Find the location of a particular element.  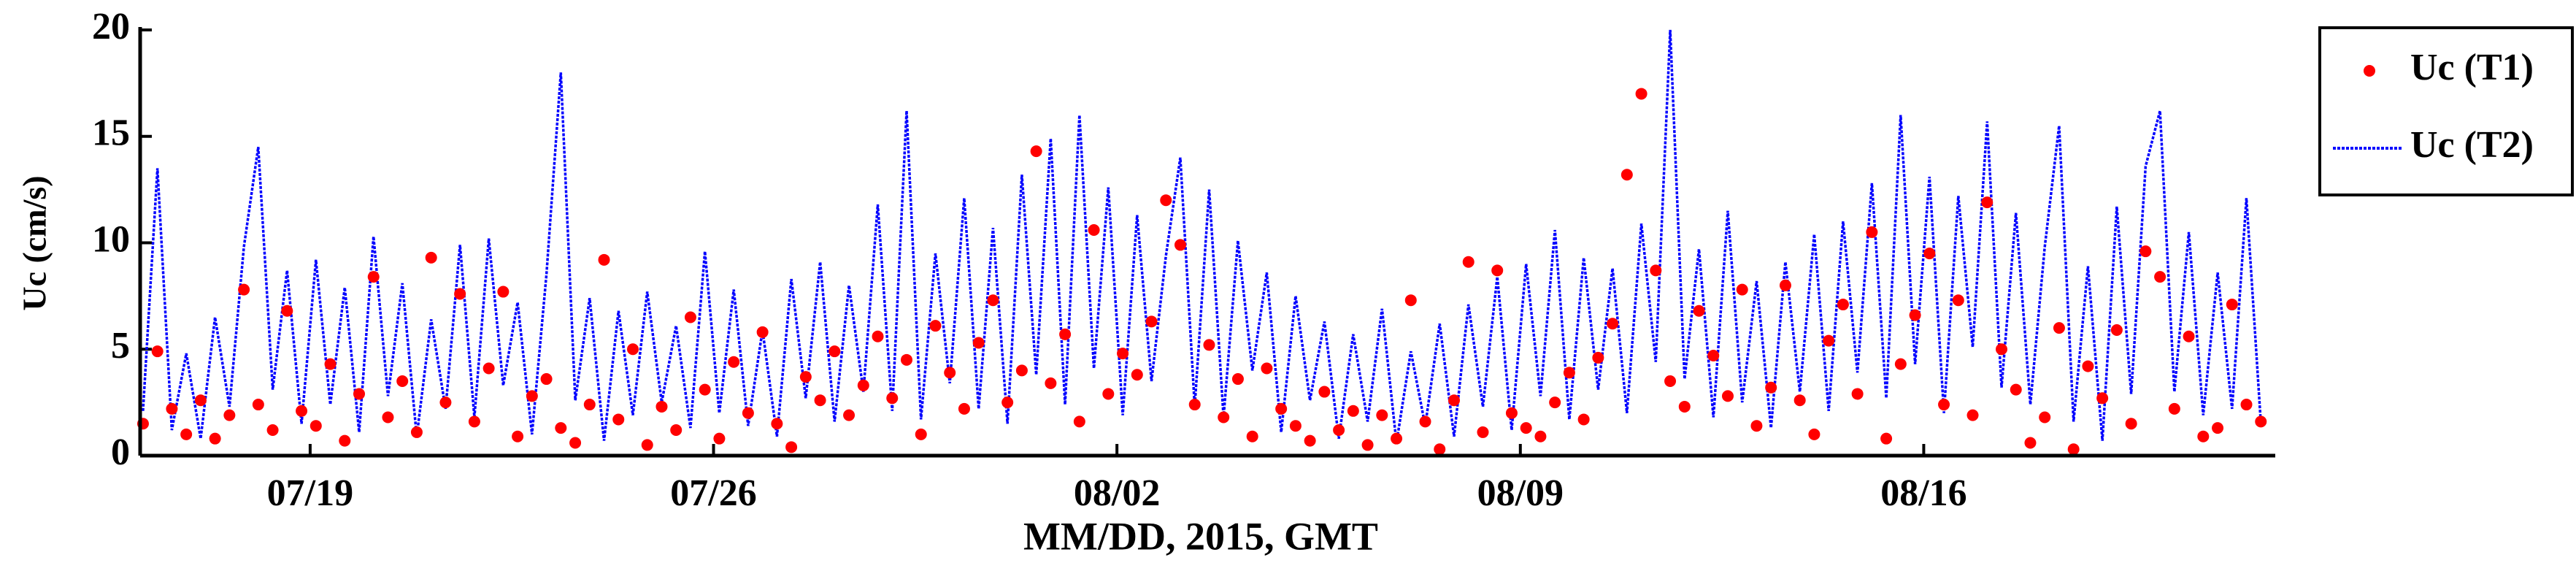

y-tick-label: 5 is located at coordinates (120, 346).